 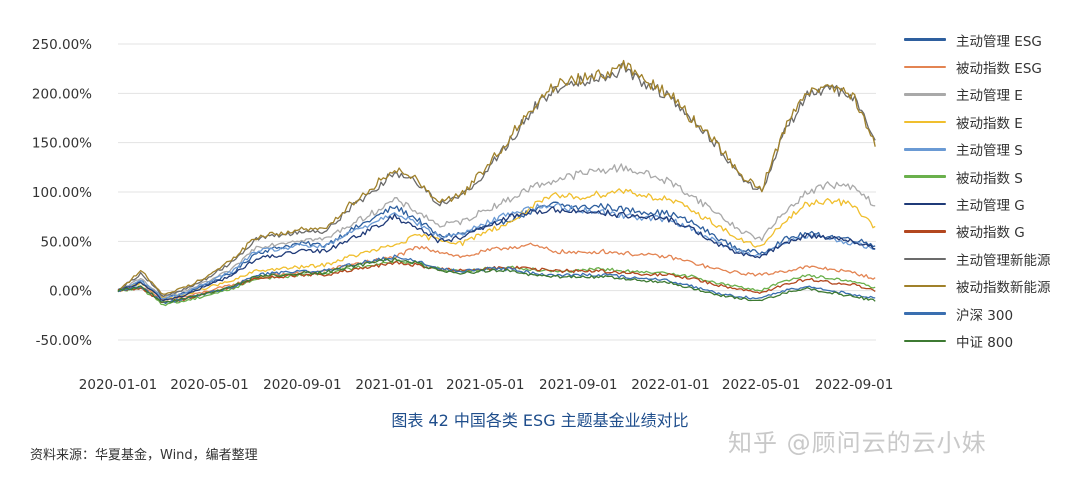 I want to click on legend-item: 沪深 300, so click(x=989, y=313).